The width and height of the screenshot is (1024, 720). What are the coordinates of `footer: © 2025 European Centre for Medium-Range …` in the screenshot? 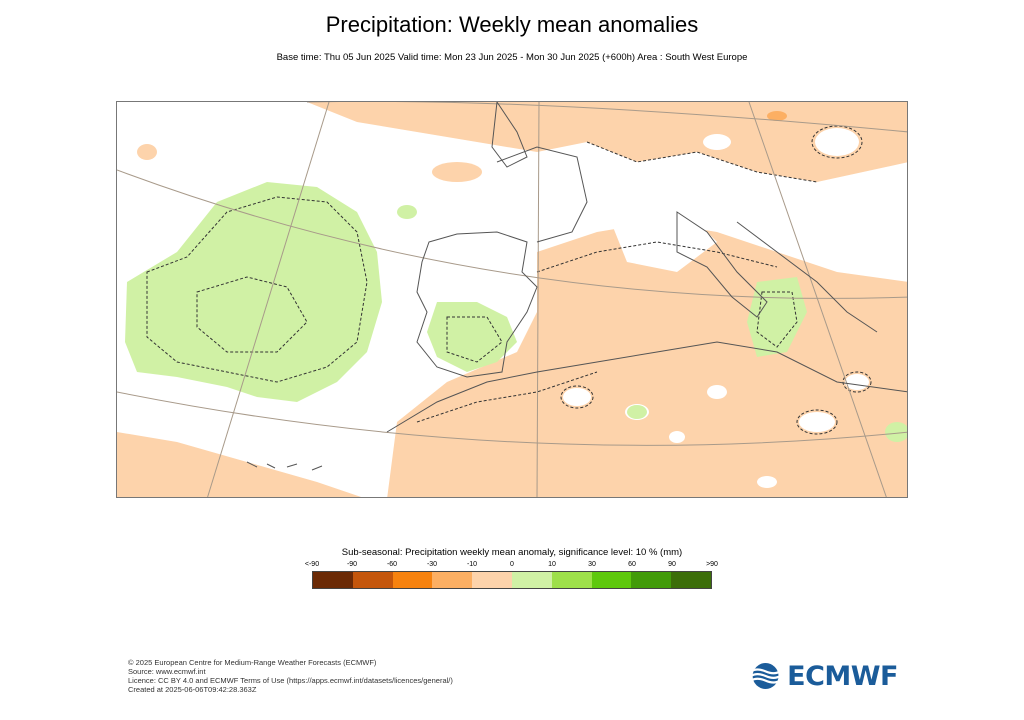 It's located at (290, 676).